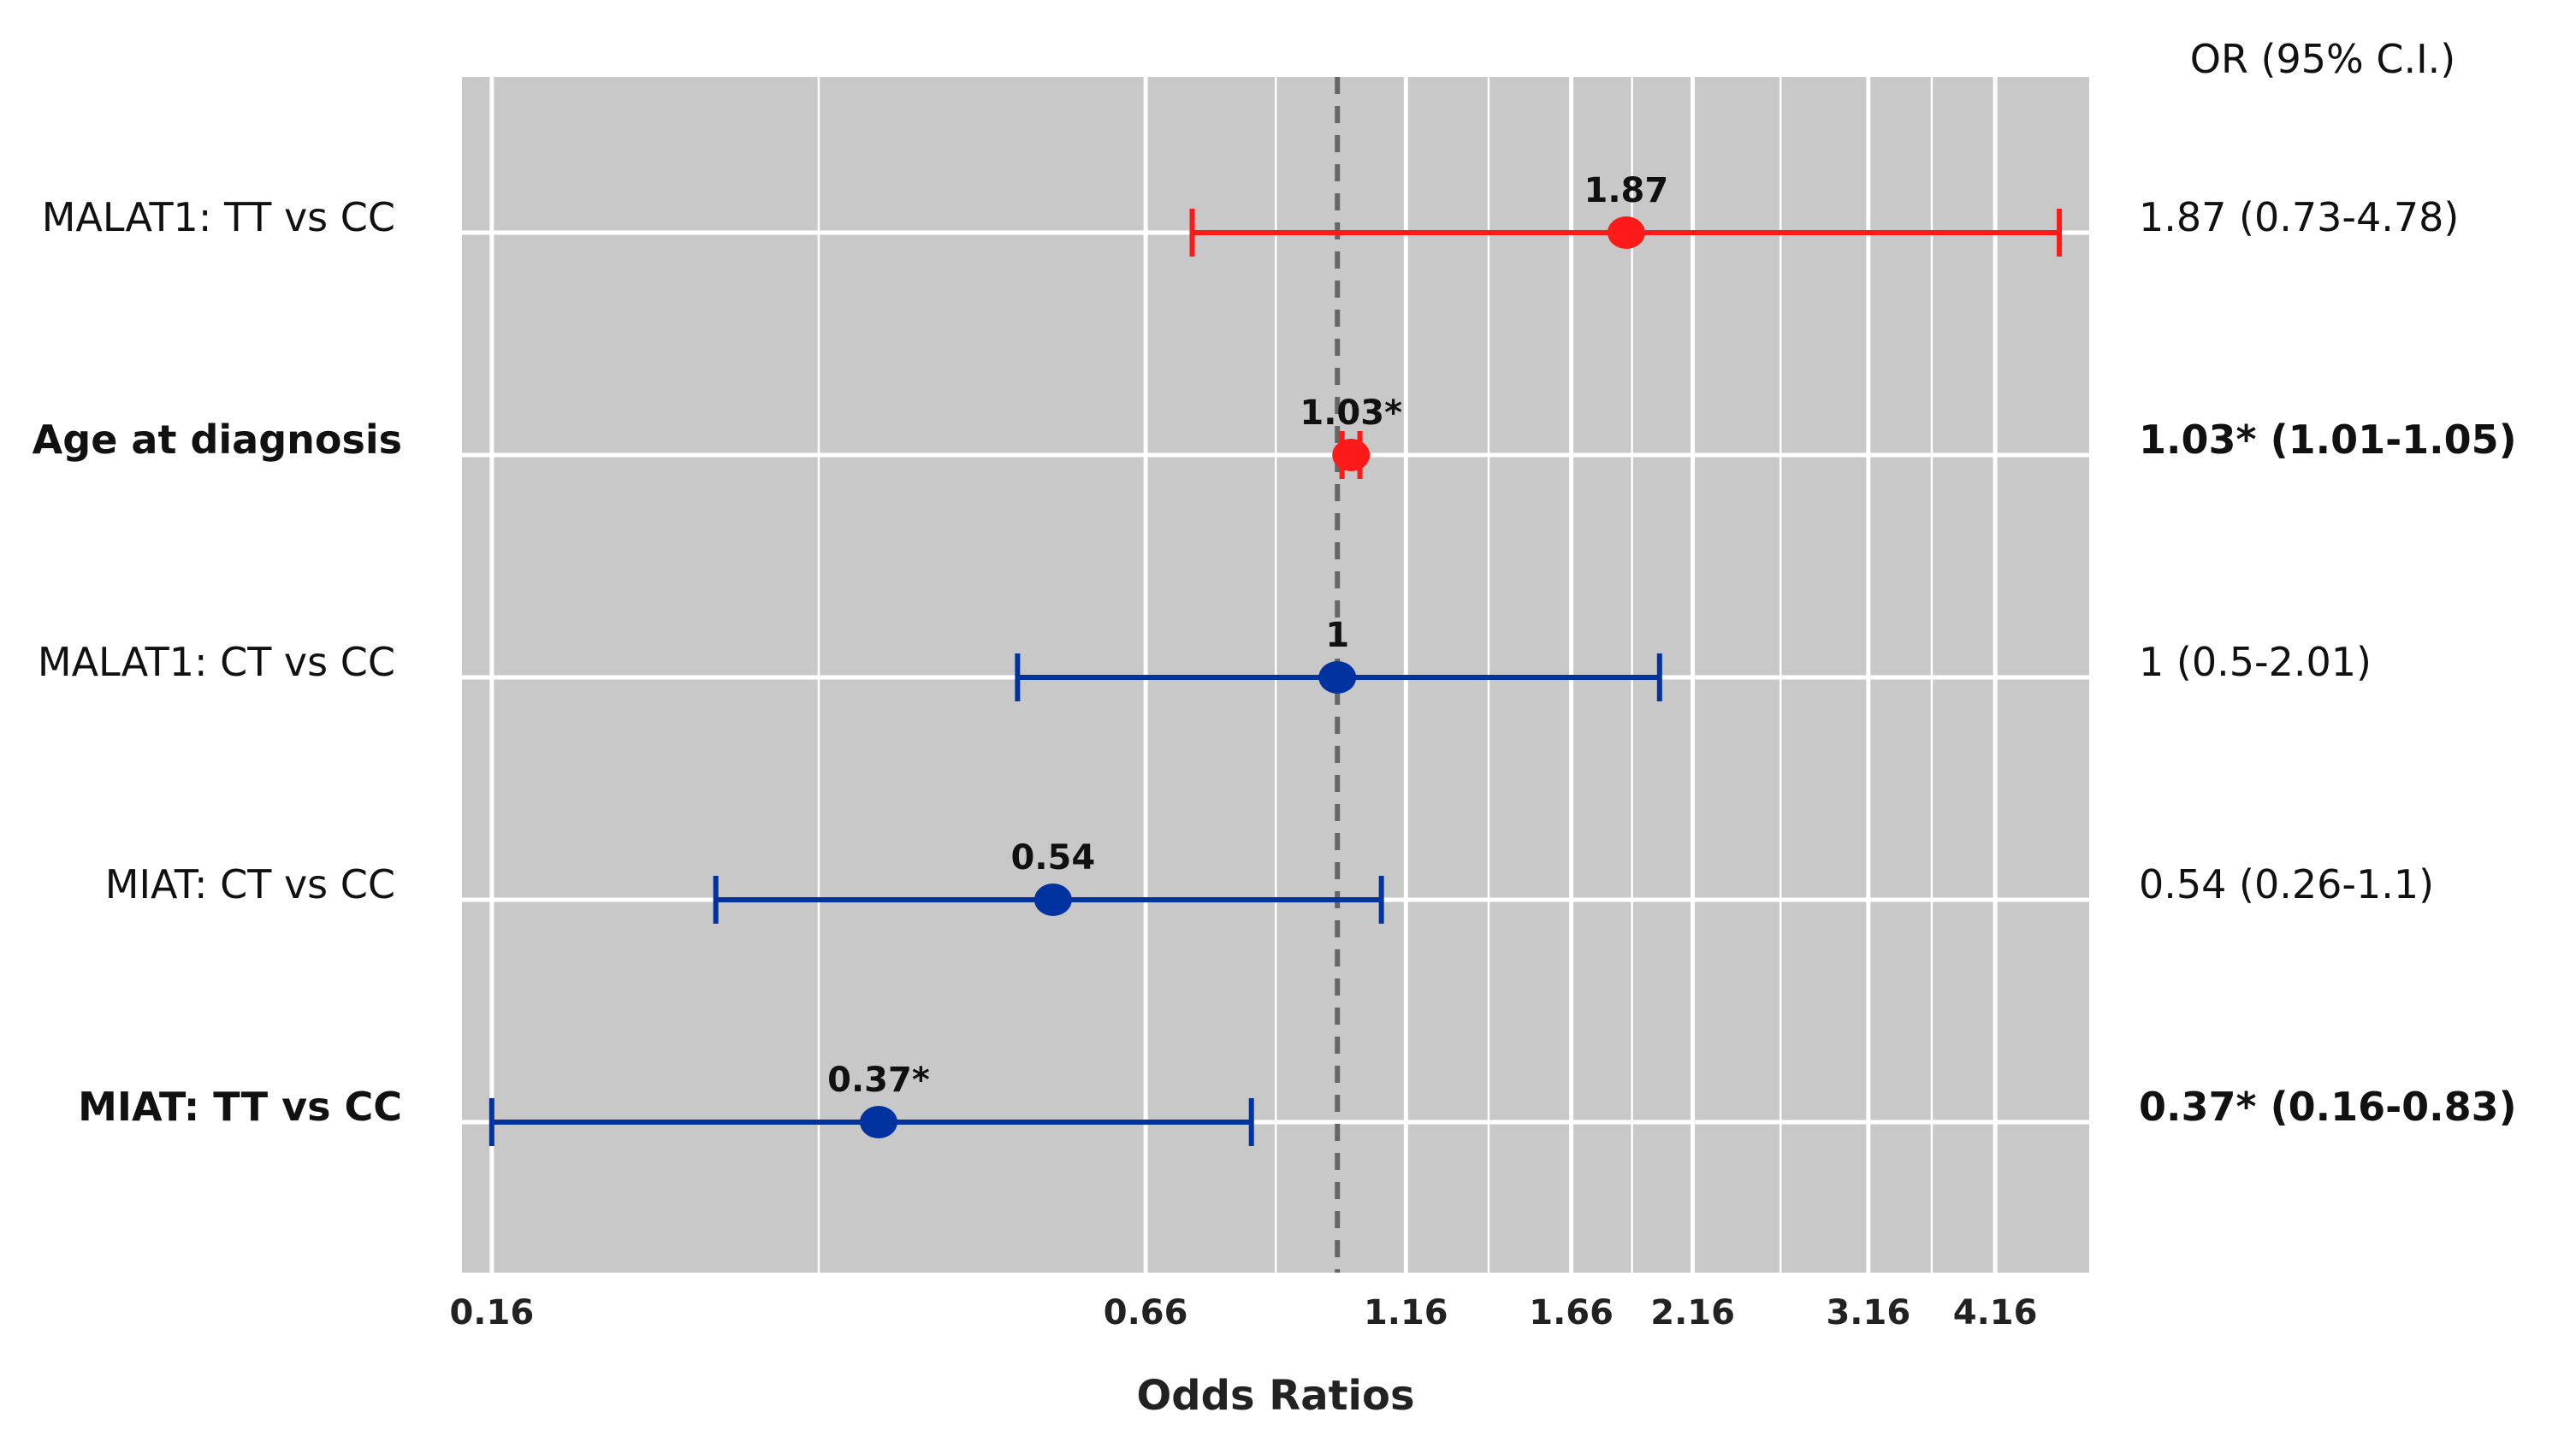  Describe the element at coordinates (1250, 214) in the screenshot. I see `forest-row: 1.87 MALAT1: TT vs CC 1.87 (0.73-4.78)` at that location.